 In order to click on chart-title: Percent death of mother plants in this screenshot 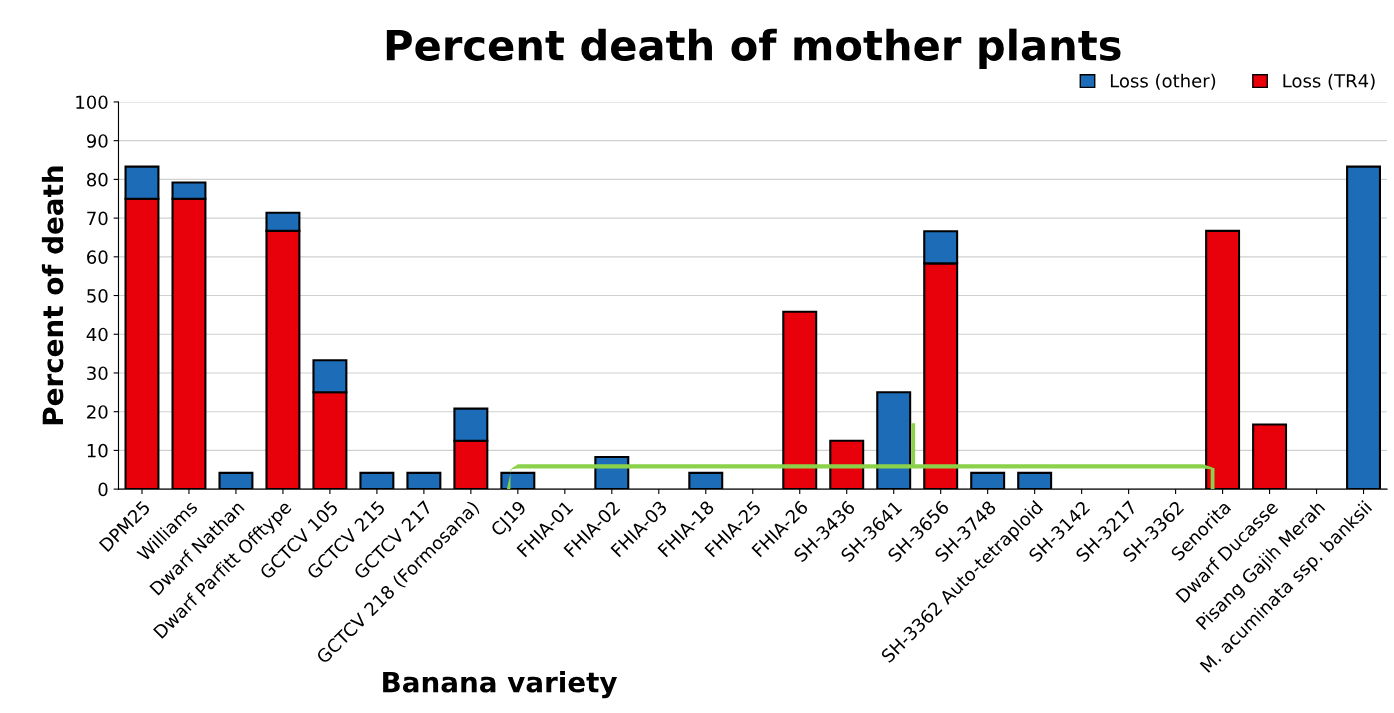, I will do `click(753, 48)`.